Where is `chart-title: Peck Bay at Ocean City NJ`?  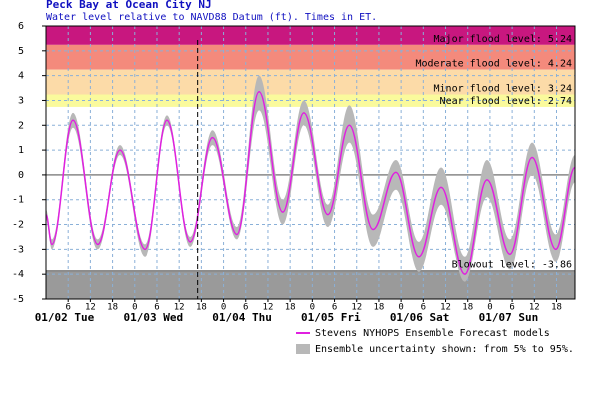 chart-title: Peck Bay at Ocean City NJ is located at coordinates (129, 5).